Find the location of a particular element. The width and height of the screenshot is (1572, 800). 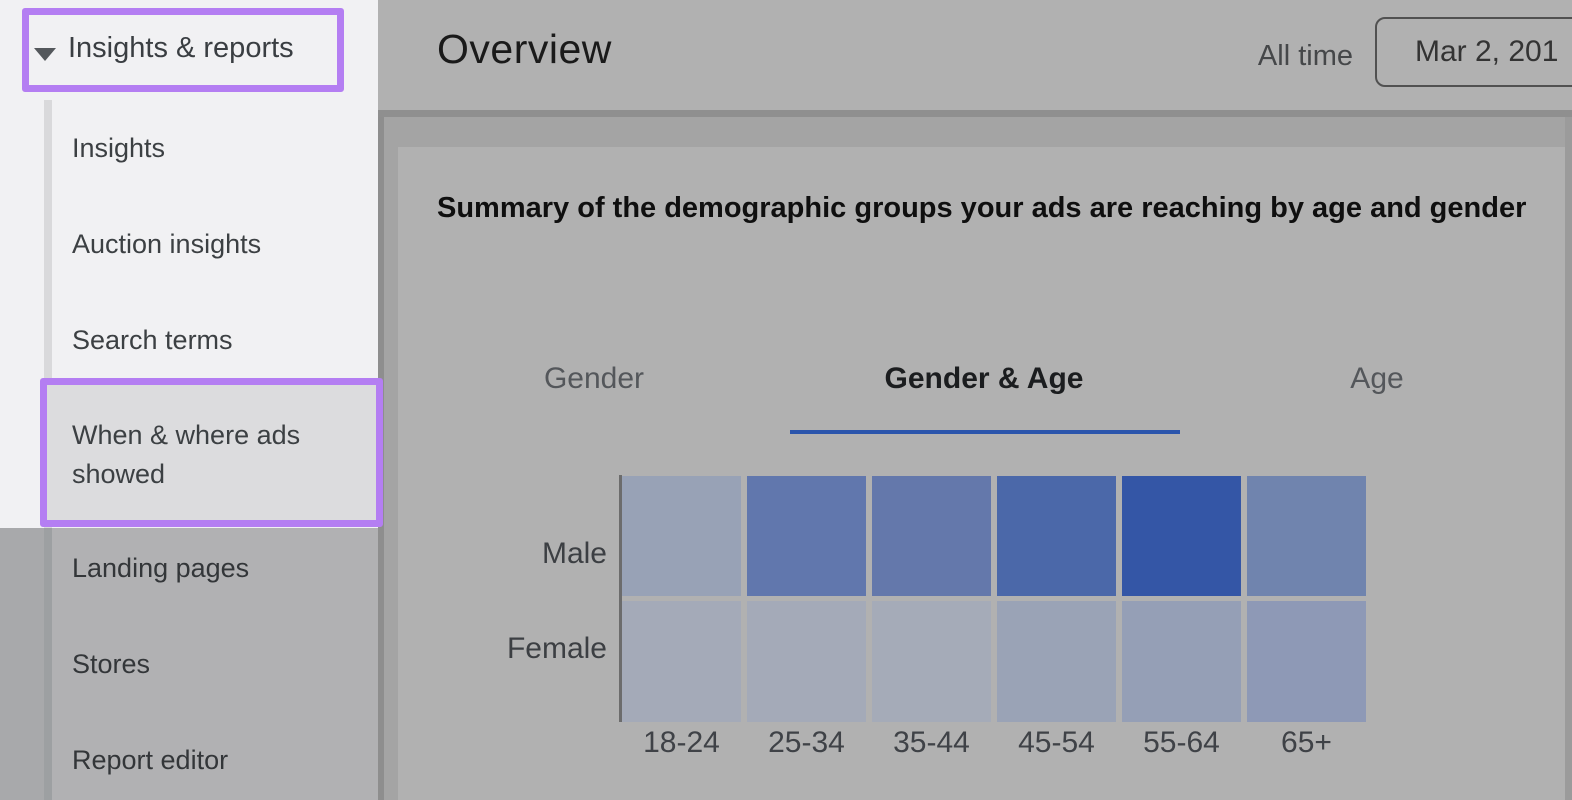

sidebar-section-label: Insights & reports is located at coordinates (181, 48).